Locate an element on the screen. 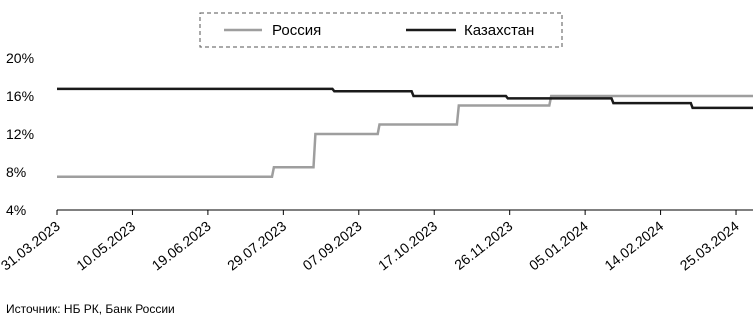  y-tick-label: 4% is located at coordinates (16, 210).